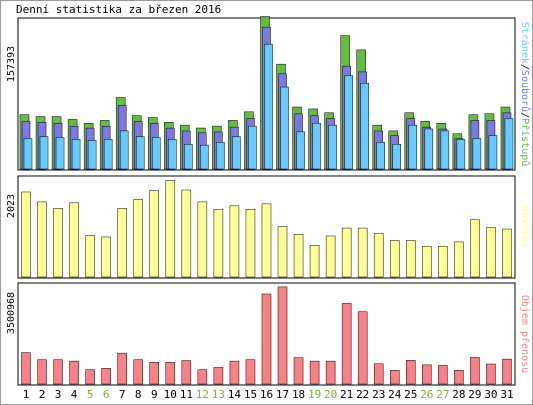 The image size is (533, 405). Describe the element at coordinates (461, 154) in the screenshot. I see `hits-bar-Stránek-28` at that location.